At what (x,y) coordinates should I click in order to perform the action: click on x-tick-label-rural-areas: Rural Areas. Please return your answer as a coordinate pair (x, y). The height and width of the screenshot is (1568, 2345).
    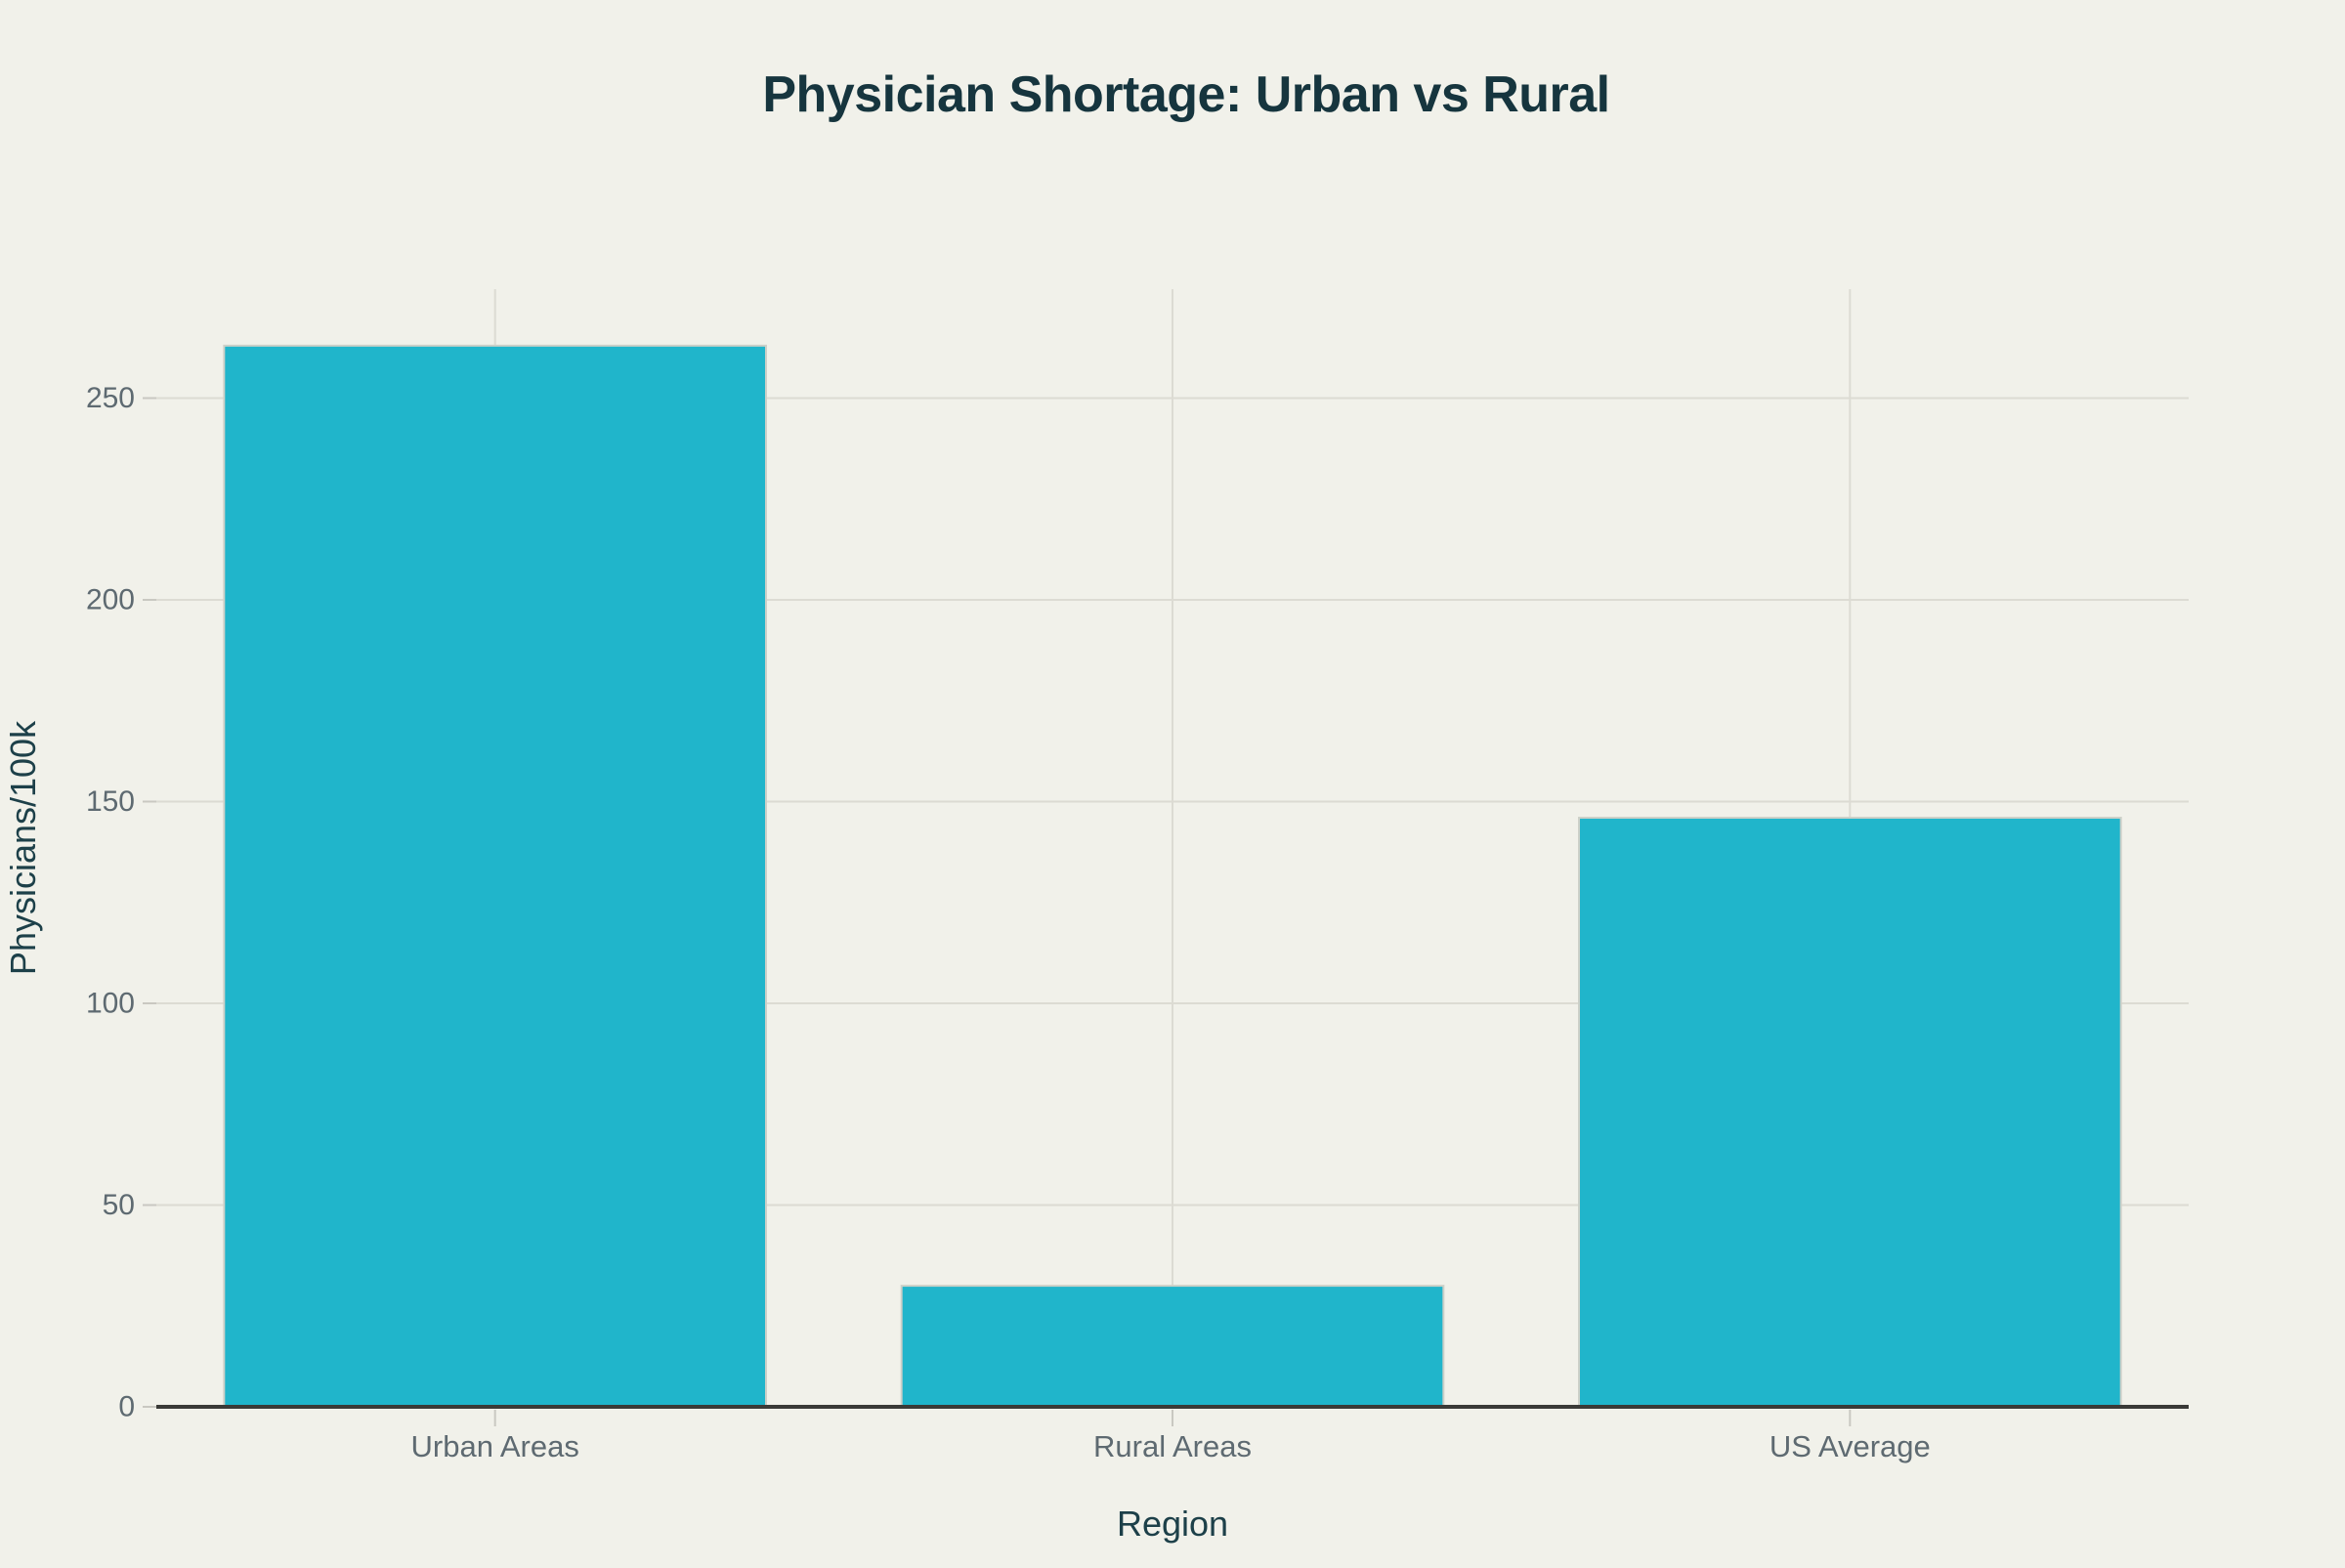
    Looking at the image, I should click on (1172, 1446).